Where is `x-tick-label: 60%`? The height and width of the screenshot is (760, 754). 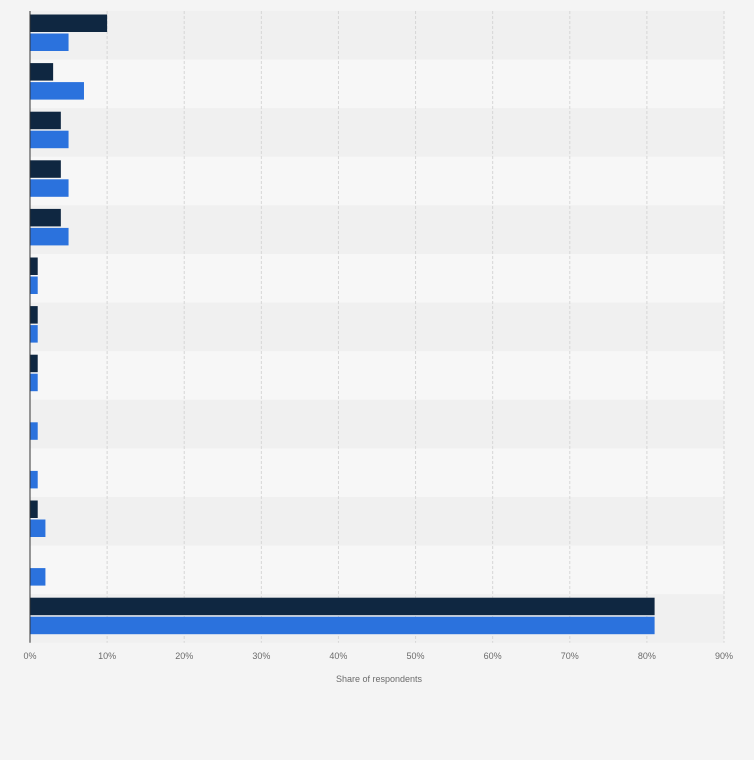 x-tick-label: 60% is located at coordinates (493, 656).